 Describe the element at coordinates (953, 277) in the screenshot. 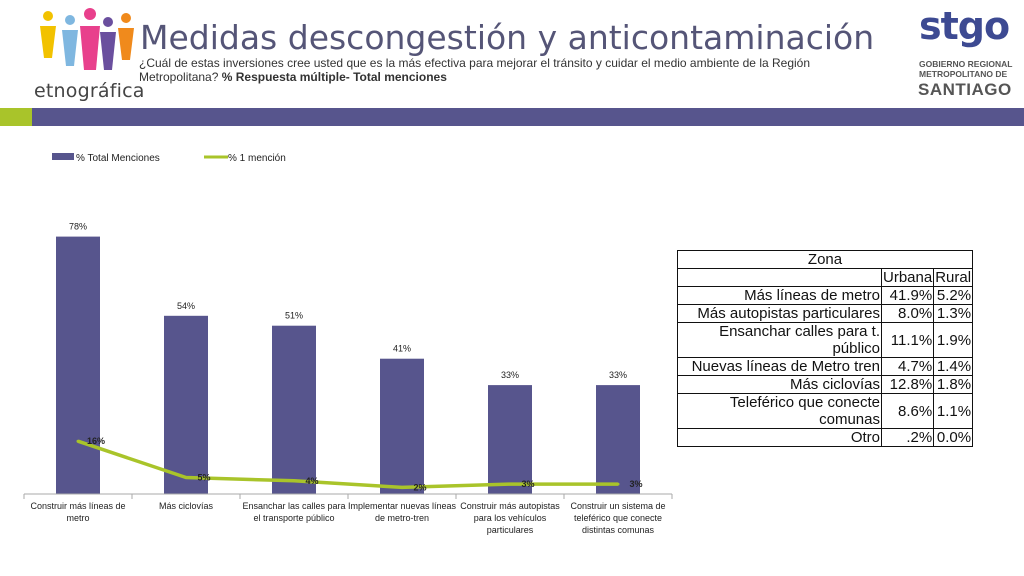

I see `table-column-header: Rural` at that location.